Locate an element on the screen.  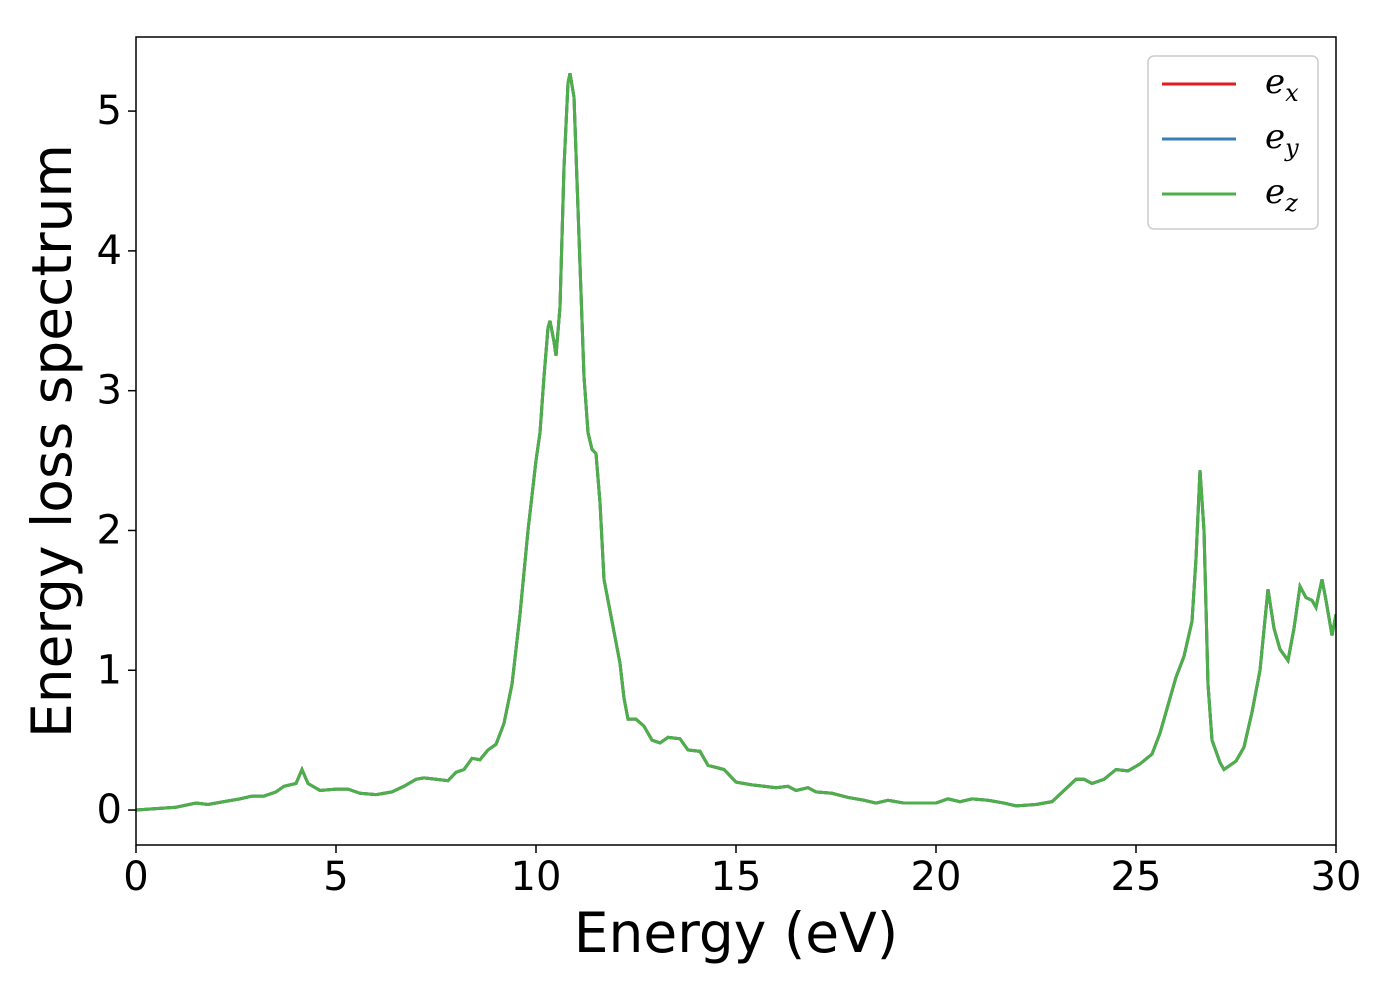
x-tick-label: 25 is located at coordinates (1136, 877).